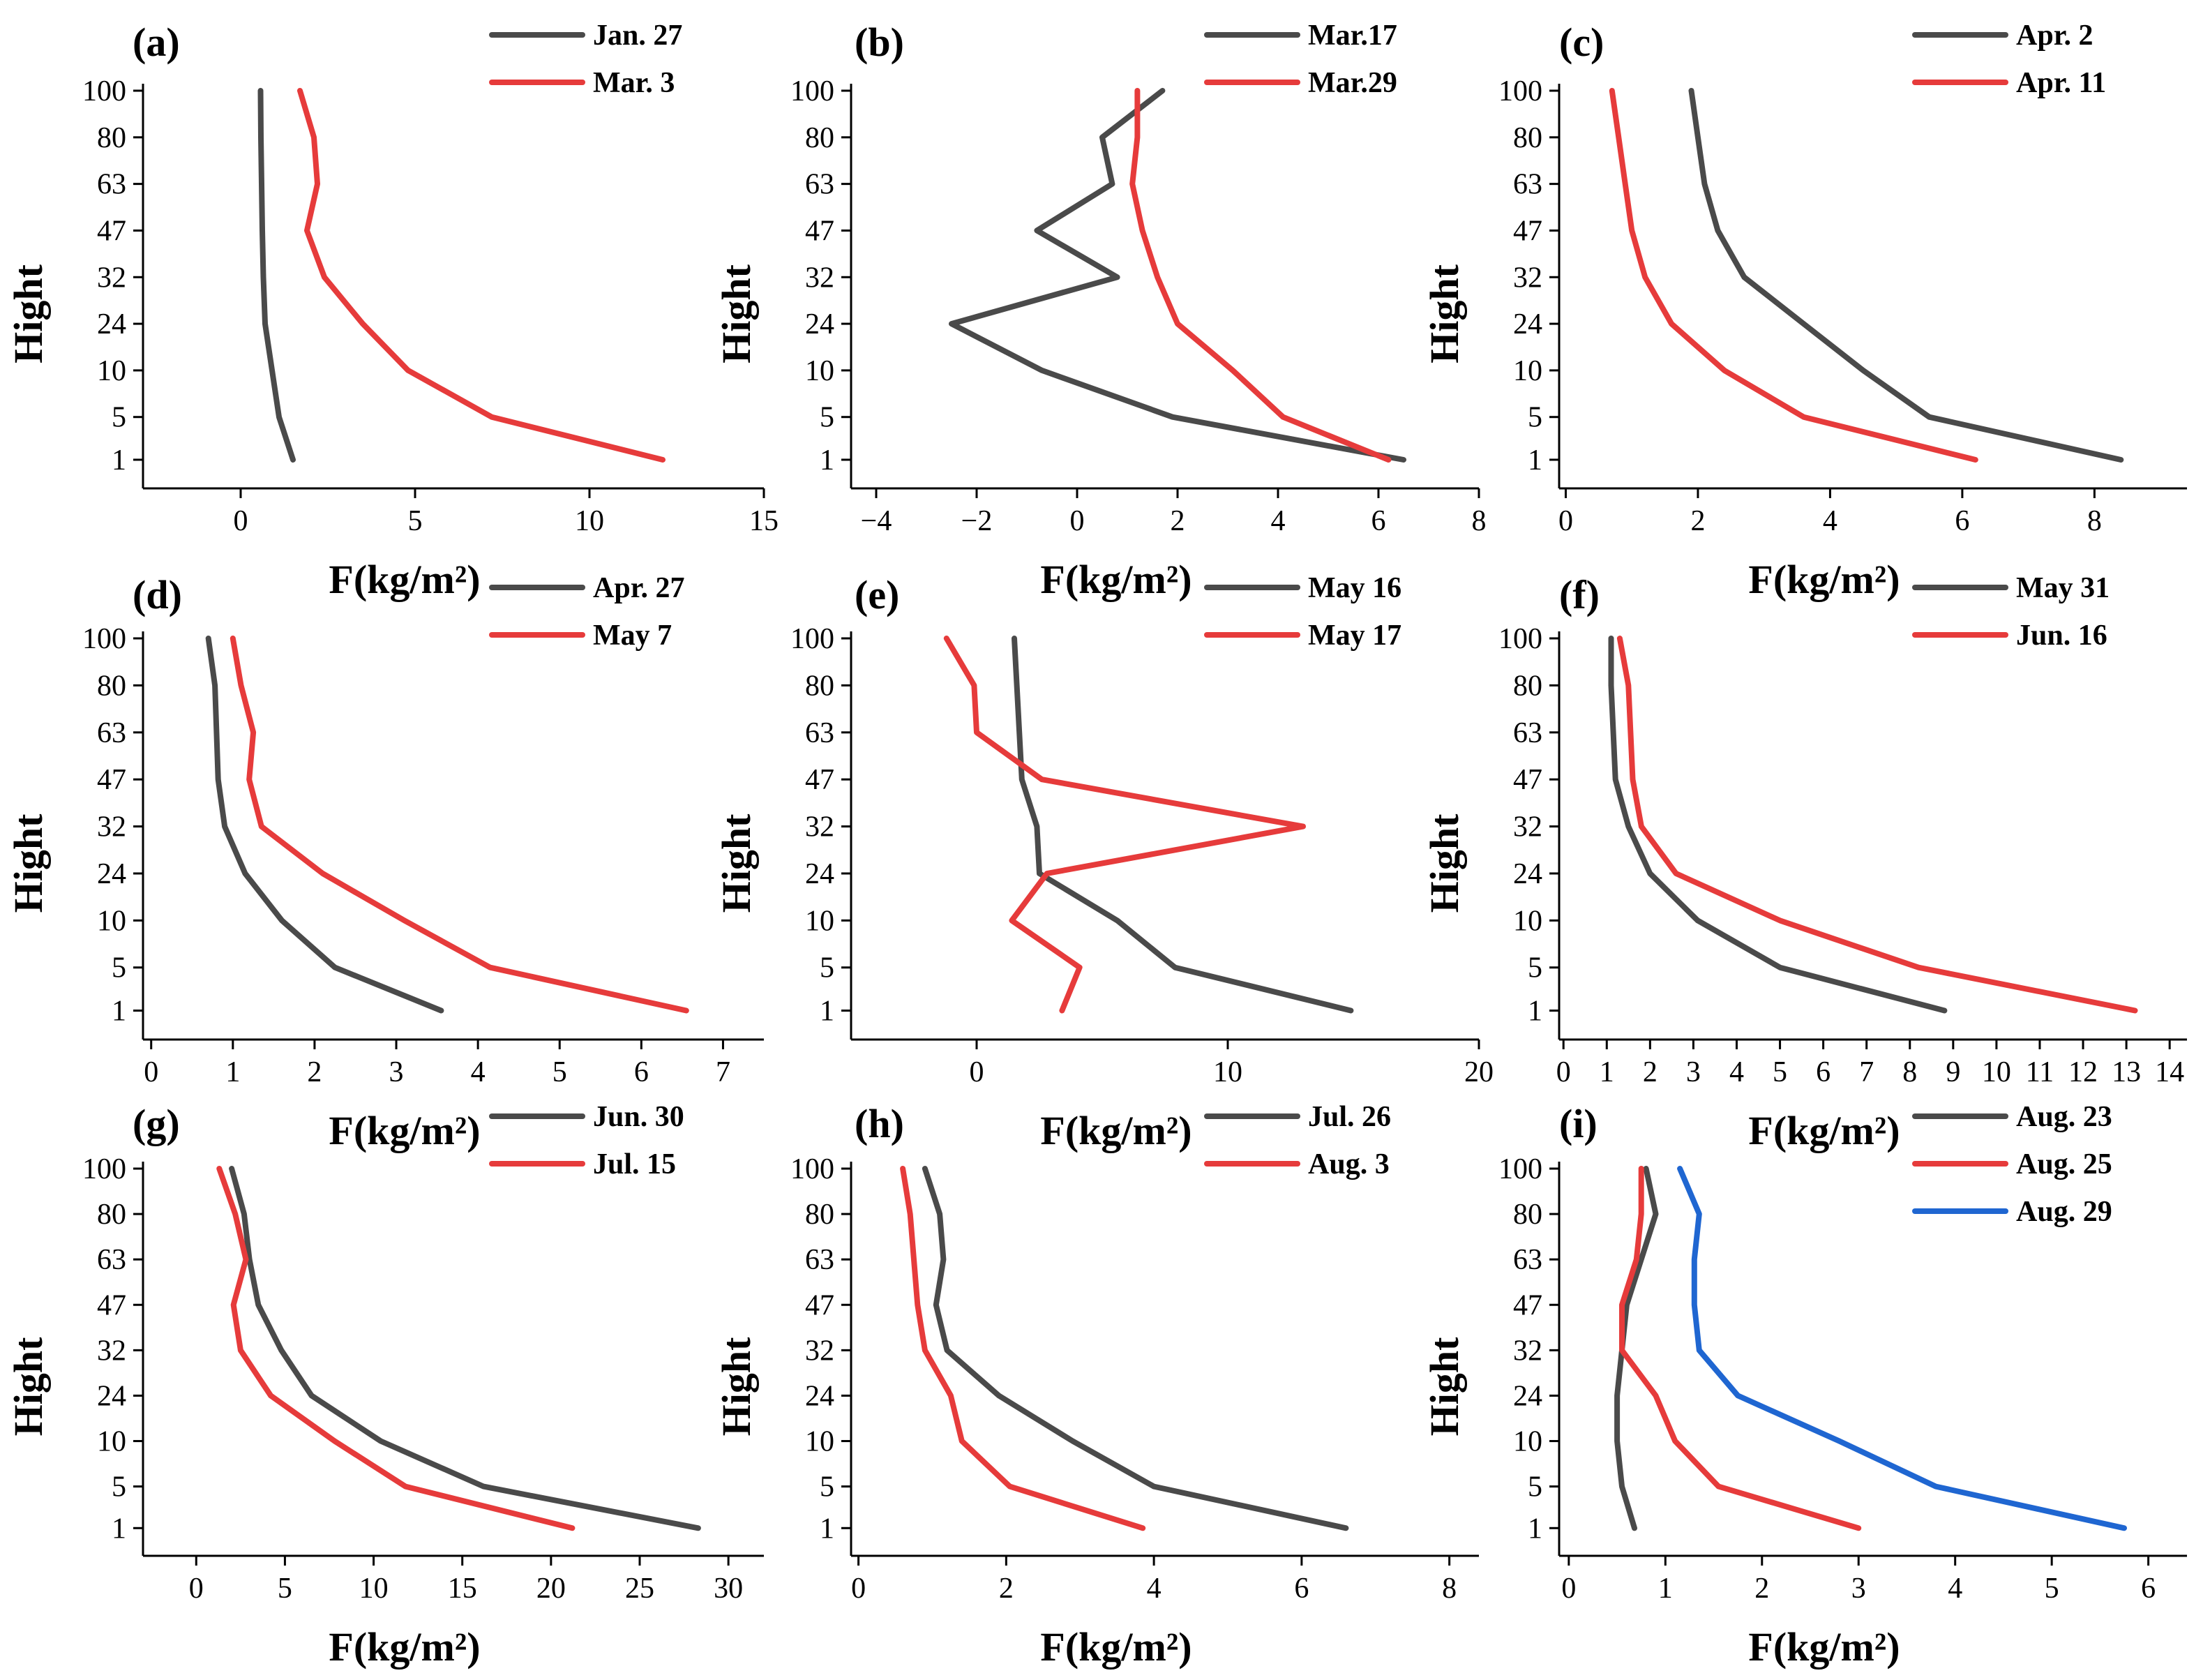 The image size is (2210, 1680). What do you see at coordinates (2061, 636) in the screenshot?
I see `legend-label: Jun. 16` at bounding box center [2061, 636].